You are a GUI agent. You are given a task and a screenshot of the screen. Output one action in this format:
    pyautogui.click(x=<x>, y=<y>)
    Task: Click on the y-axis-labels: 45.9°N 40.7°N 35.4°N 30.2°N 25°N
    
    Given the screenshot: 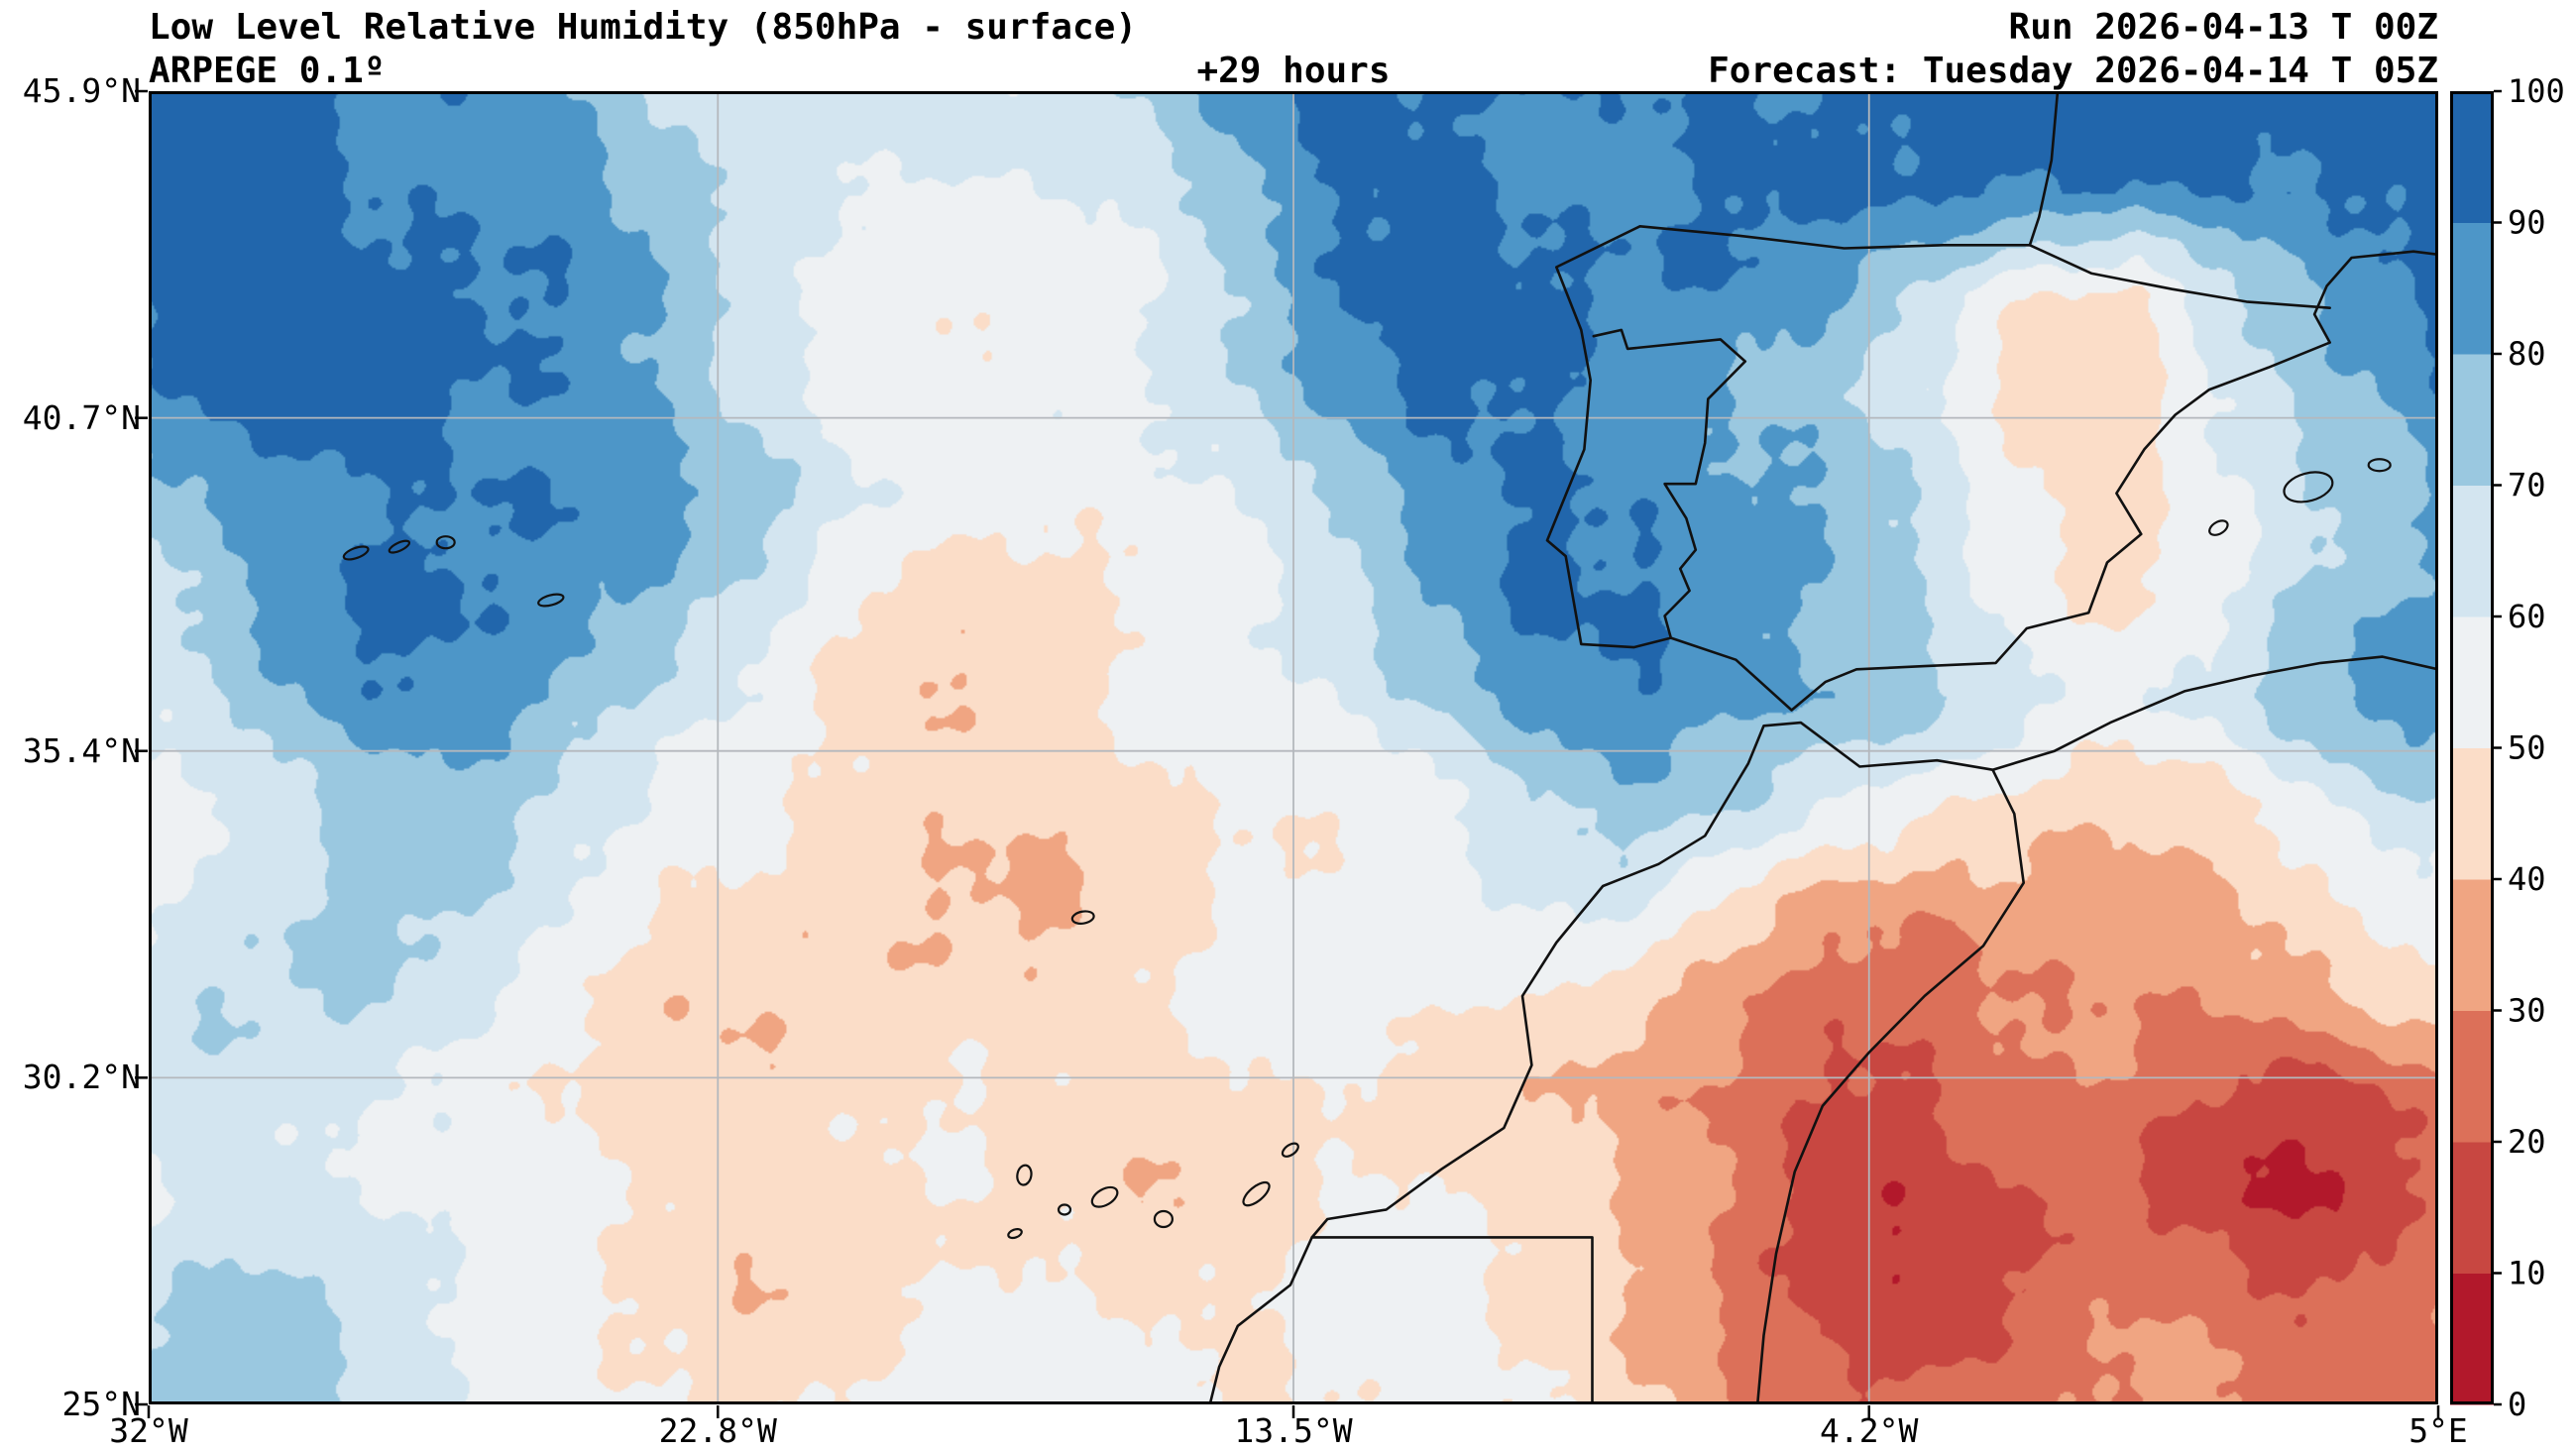 What is the action you would take?
    pyautogui.click(x=70, y=726)
    